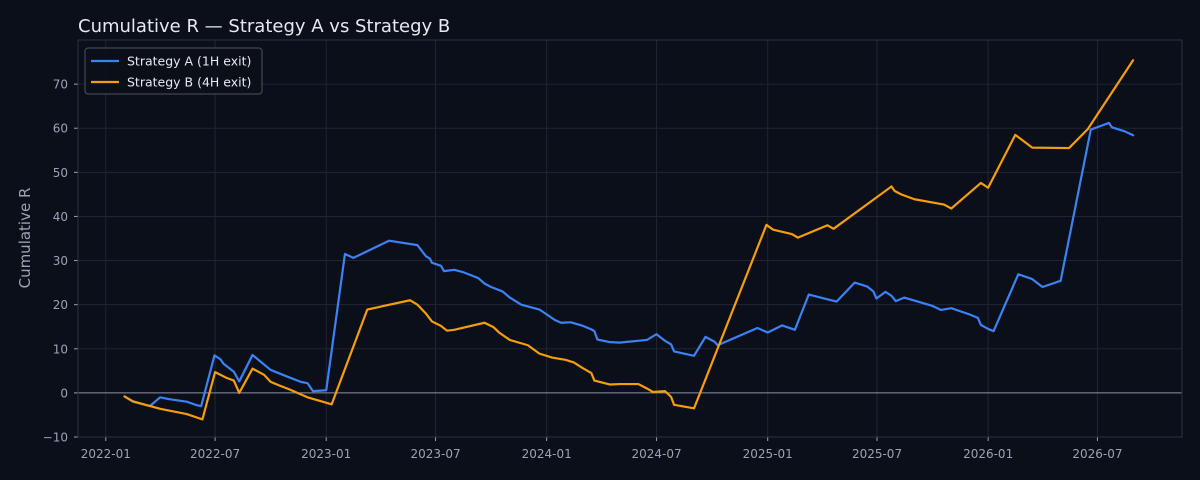 The height and width of the screenshot is (480, 1200). What do you see at coordinates (326, 454) in the screenshot?
I see `x-tick-label: 2023-01` at bounding box center [326, 454].